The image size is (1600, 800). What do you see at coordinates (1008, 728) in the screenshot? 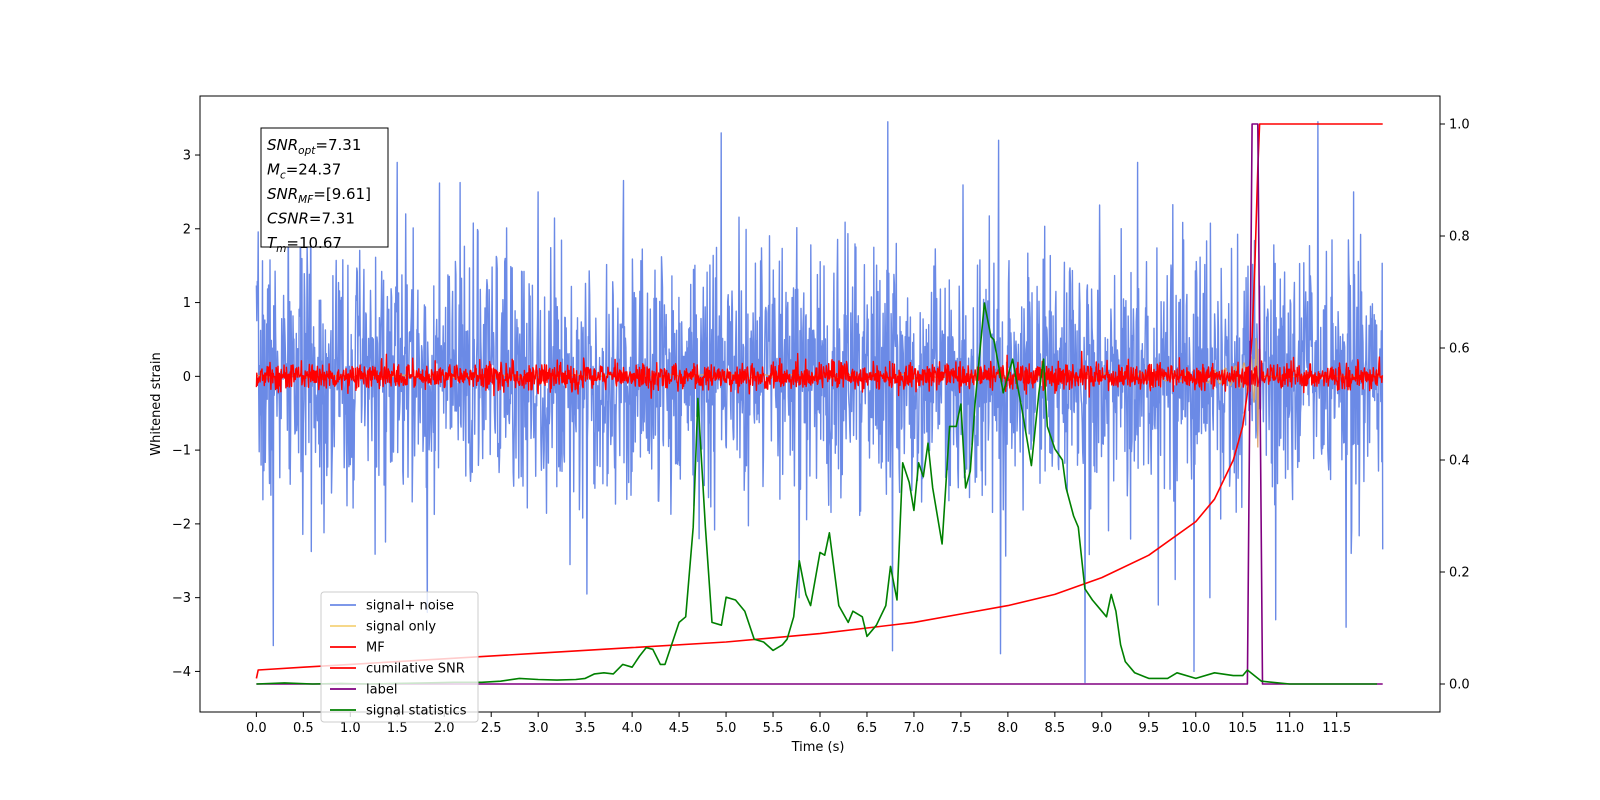
I see `x-tick-label: 8.0` at bounding box center [1008, 728].